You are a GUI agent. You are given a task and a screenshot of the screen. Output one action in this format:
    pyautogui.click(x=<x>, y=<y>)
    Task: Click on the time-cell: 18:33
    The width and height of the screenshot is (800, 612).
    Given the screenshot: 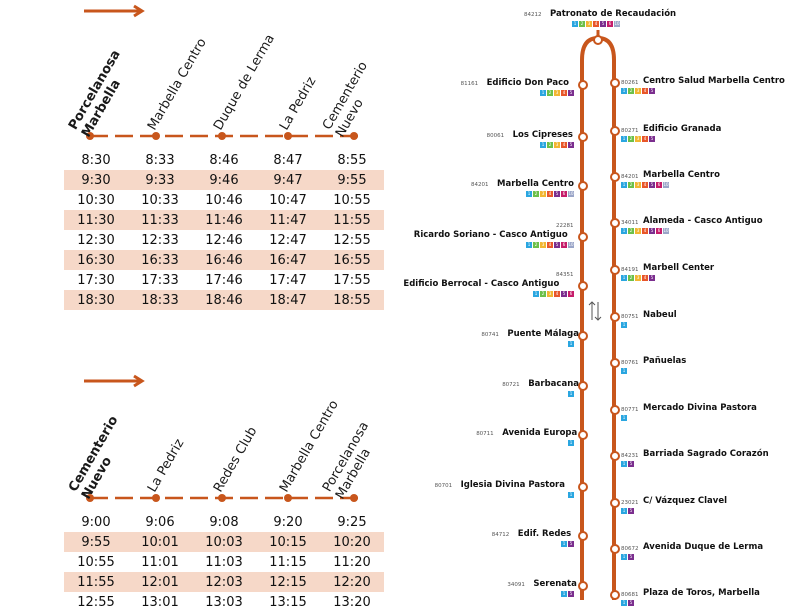 What is the action you would take?
    pyautogui.click(x=160, y=300)
    